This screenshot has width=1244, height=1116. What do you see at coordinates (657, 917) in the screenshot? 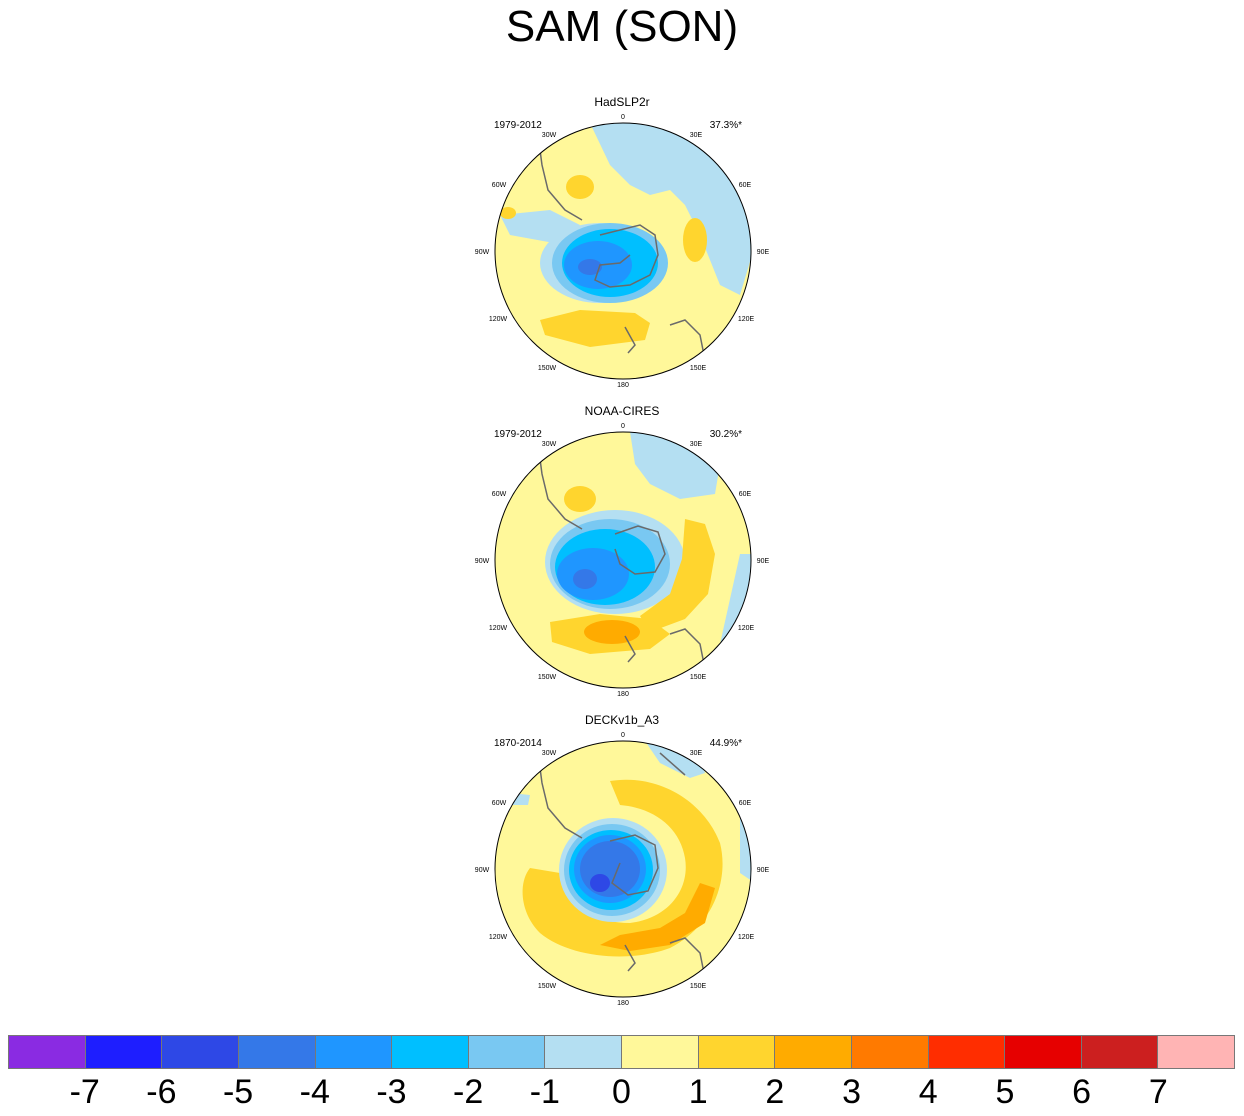
I see `positive-core` at bounding box center [657, 917].